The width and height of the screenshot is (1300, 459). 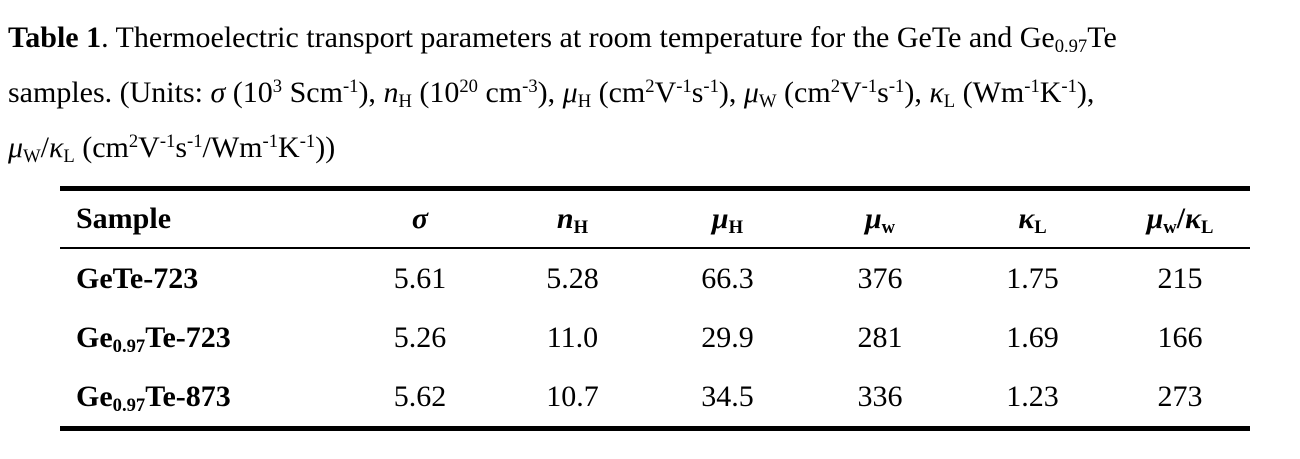 I want to click on cell-sigma: 5.62, so click(x=420, y=396).